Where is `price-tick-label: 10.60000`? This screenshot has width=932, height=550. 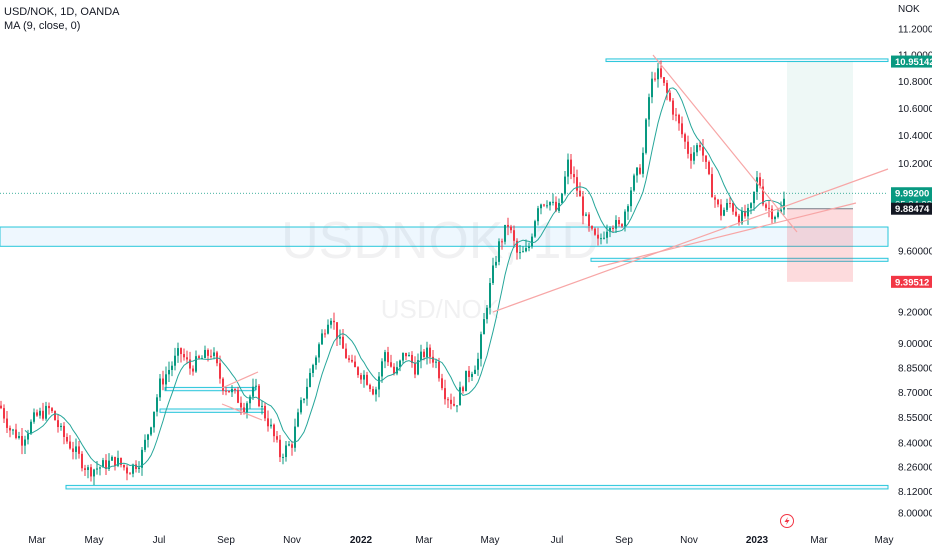 price-tick-label: 10.60000 is located at coordinates (915, 109).